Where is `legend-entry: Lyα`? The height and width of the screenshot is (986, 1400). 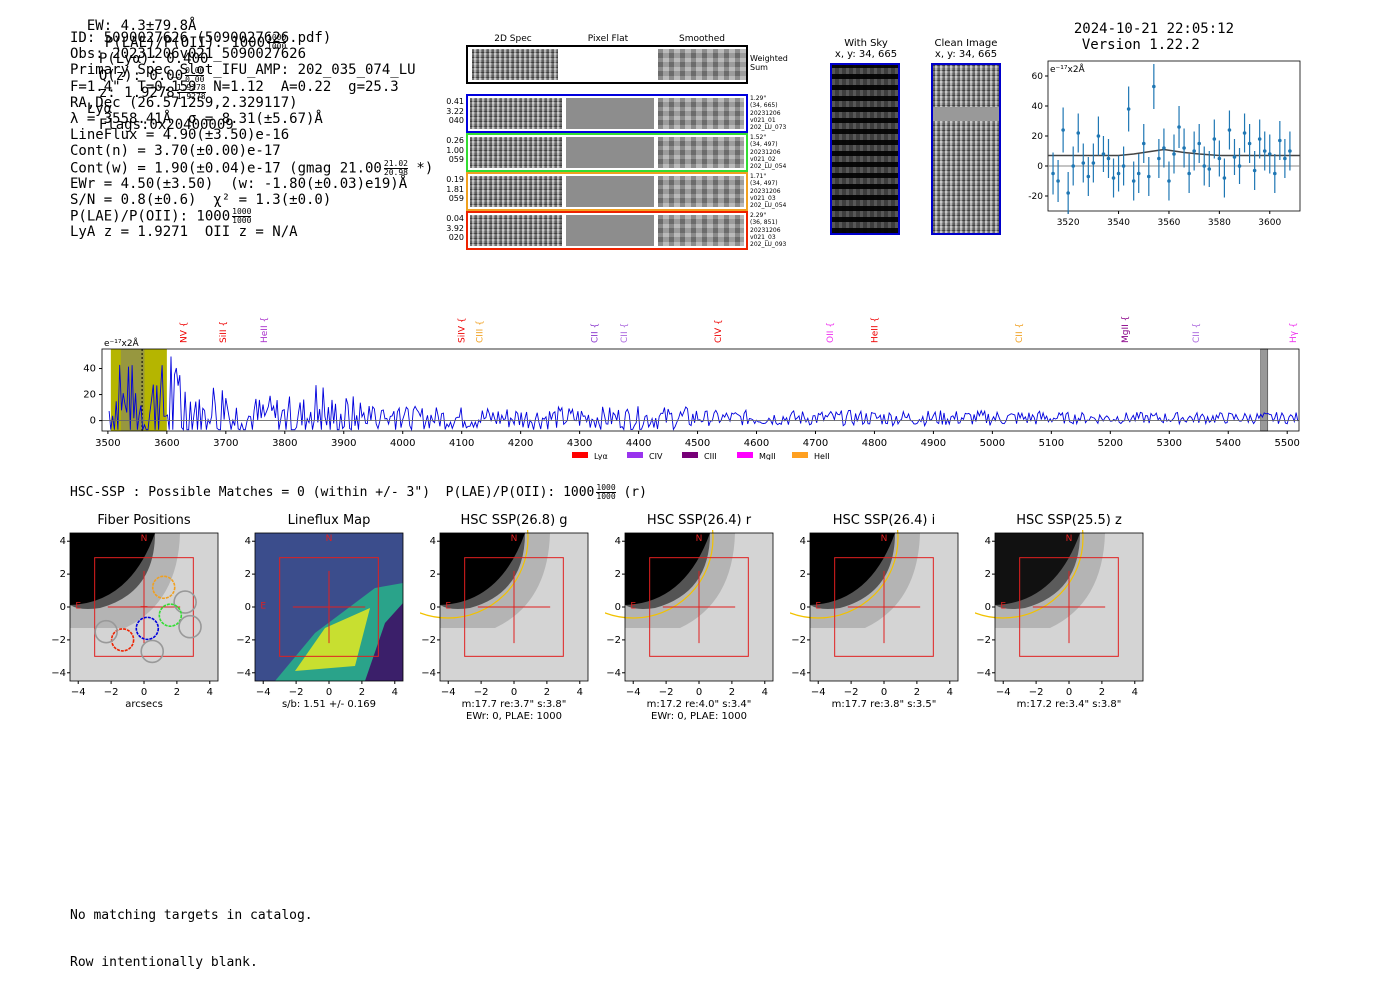 legend-entry: Lyα is located at coordinates (590, 456).